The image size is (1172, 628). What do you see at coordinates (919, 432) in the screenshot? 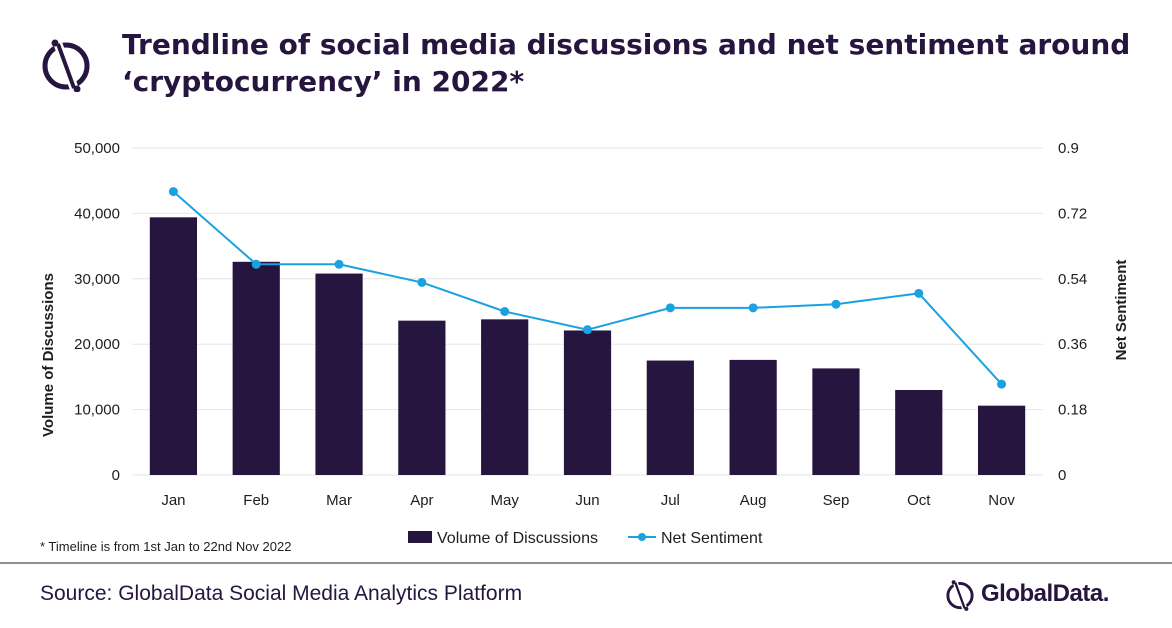
I see `bar-oct` at bounding box center [919, 432].